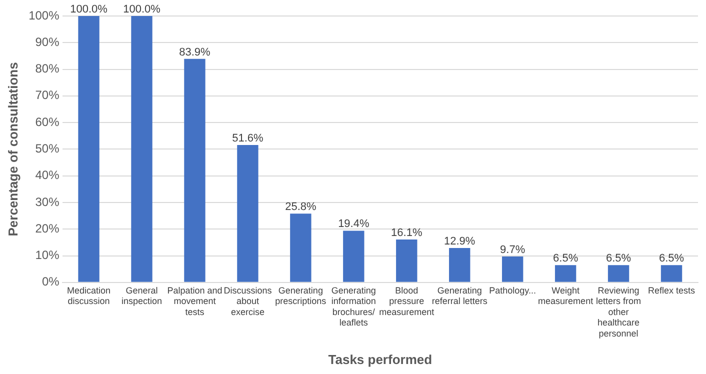 This screenshot has height=374, width=706. What do you see at coordinates (380, 359) in the screenshot?
I see `x-axis-title: Tasks performed` at bounding box center [380, 359].